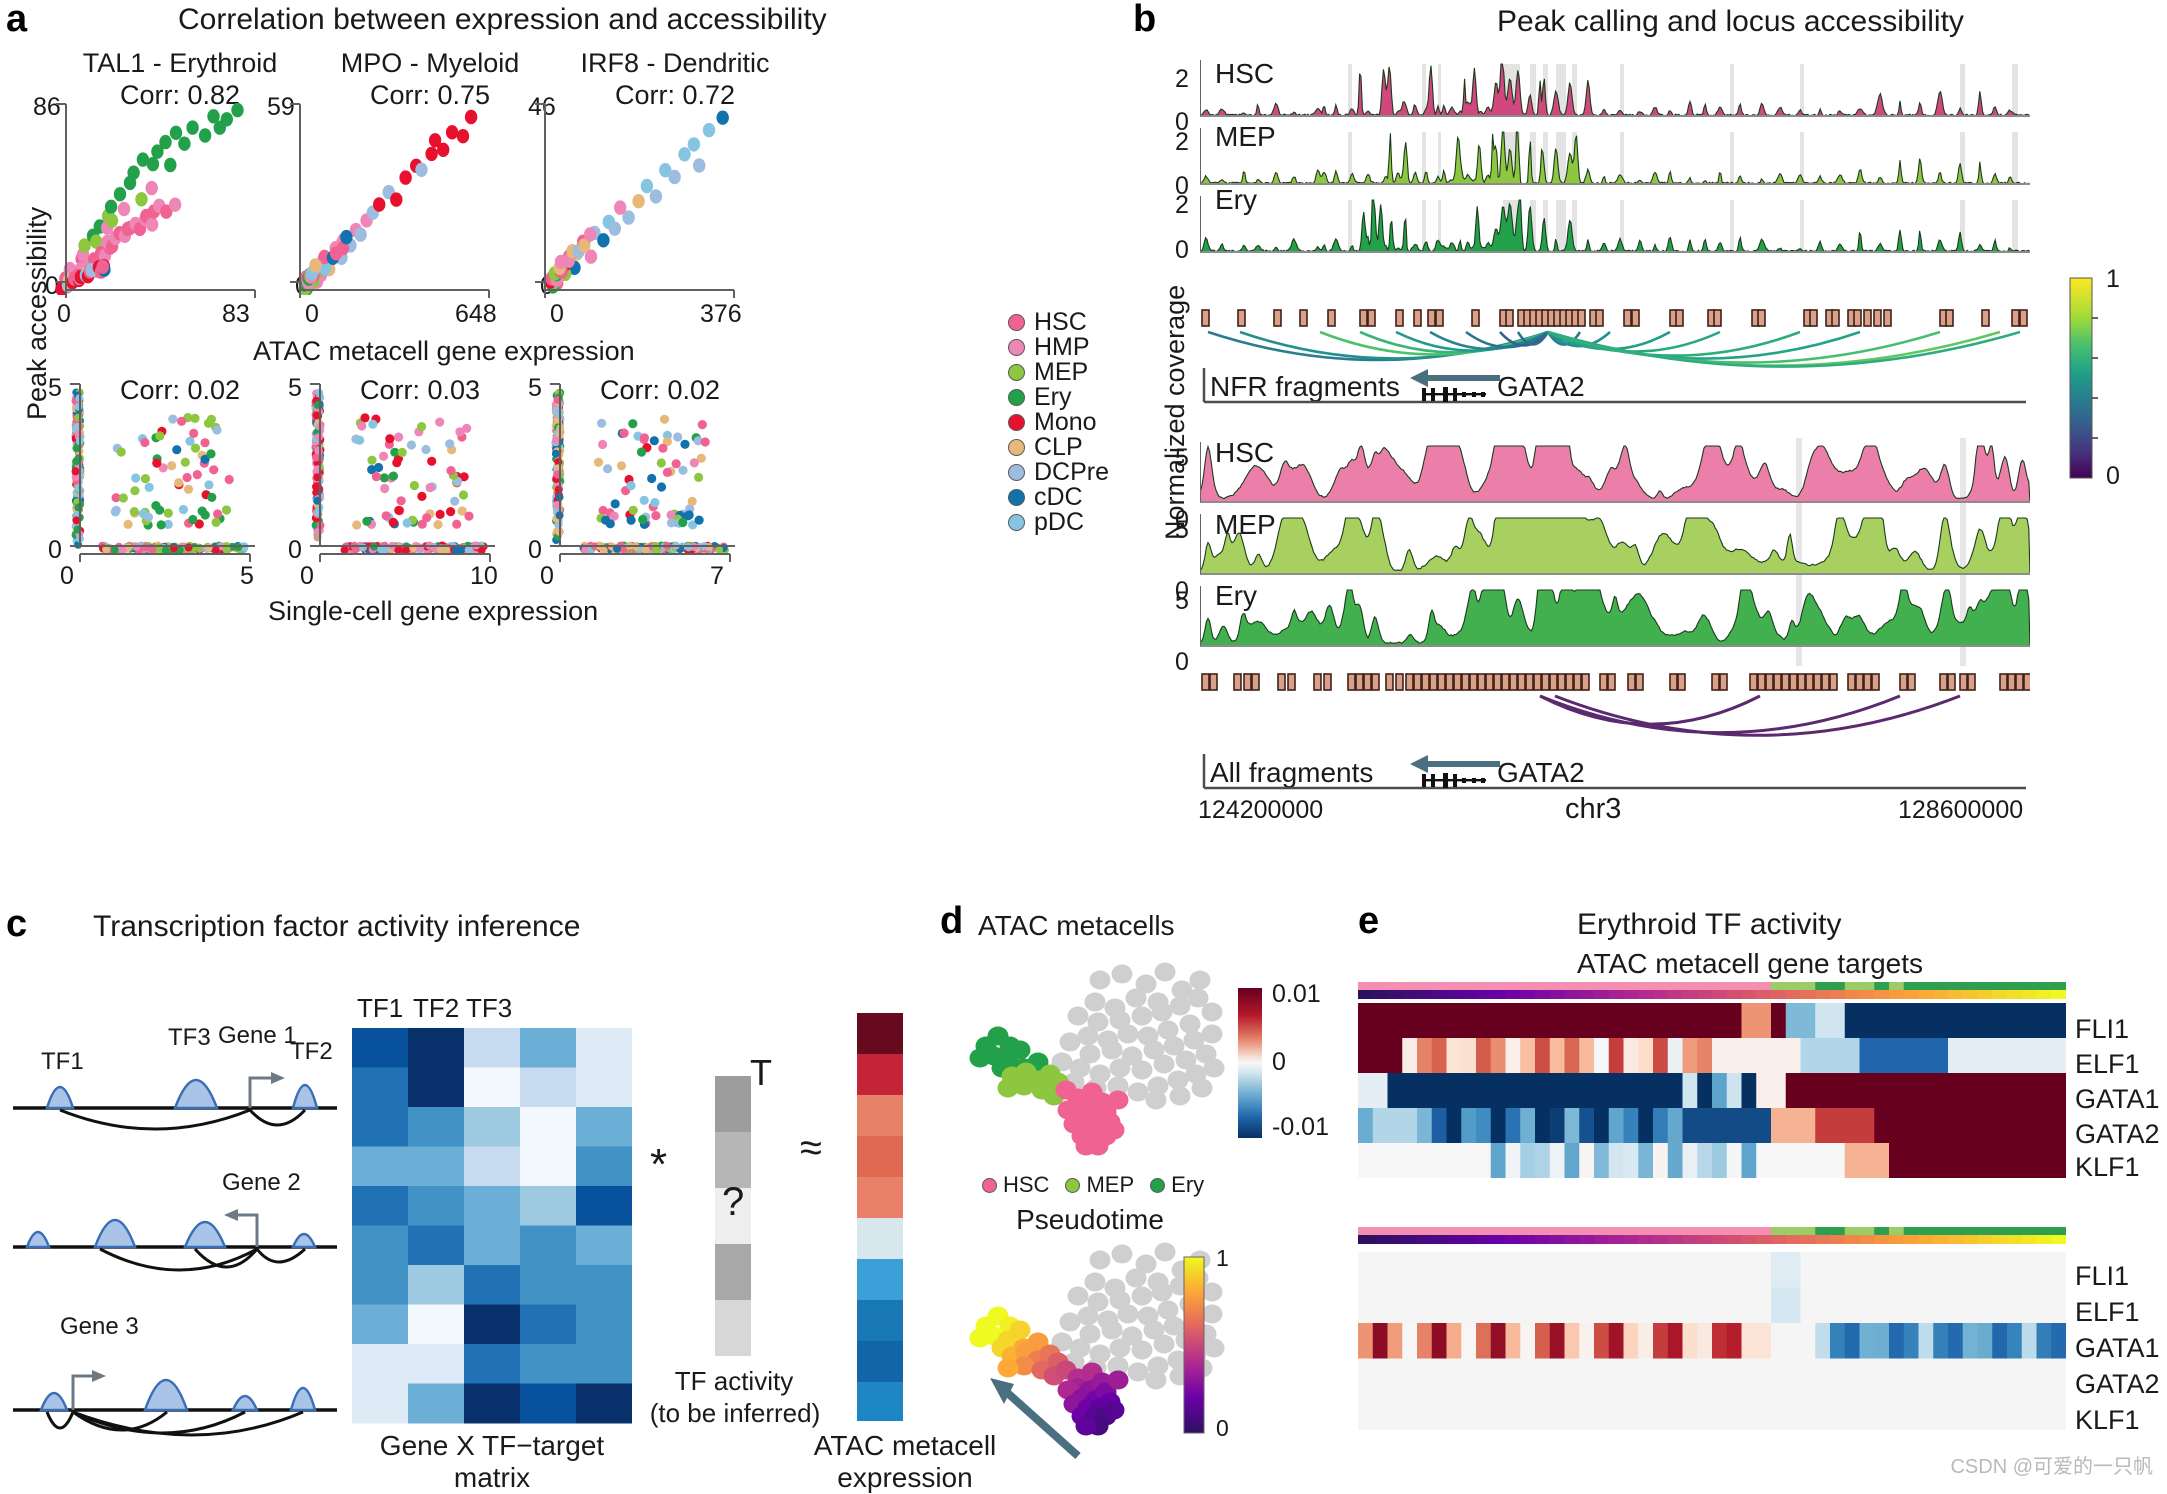 The image size is (2167, 1494). I want to click on panel-a-plot2-xmin: 0, so click(312, 314).